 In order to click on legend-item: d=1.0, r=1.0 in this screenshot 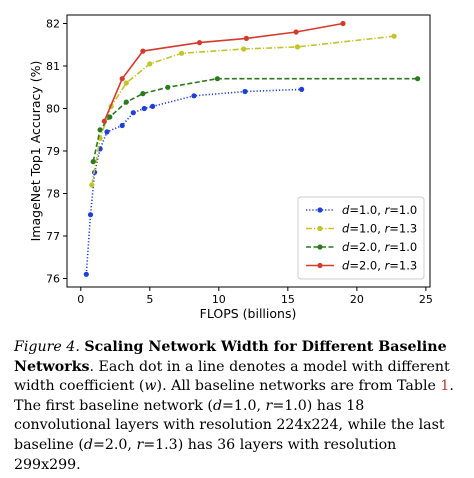, I will do `click(361, 210)`.